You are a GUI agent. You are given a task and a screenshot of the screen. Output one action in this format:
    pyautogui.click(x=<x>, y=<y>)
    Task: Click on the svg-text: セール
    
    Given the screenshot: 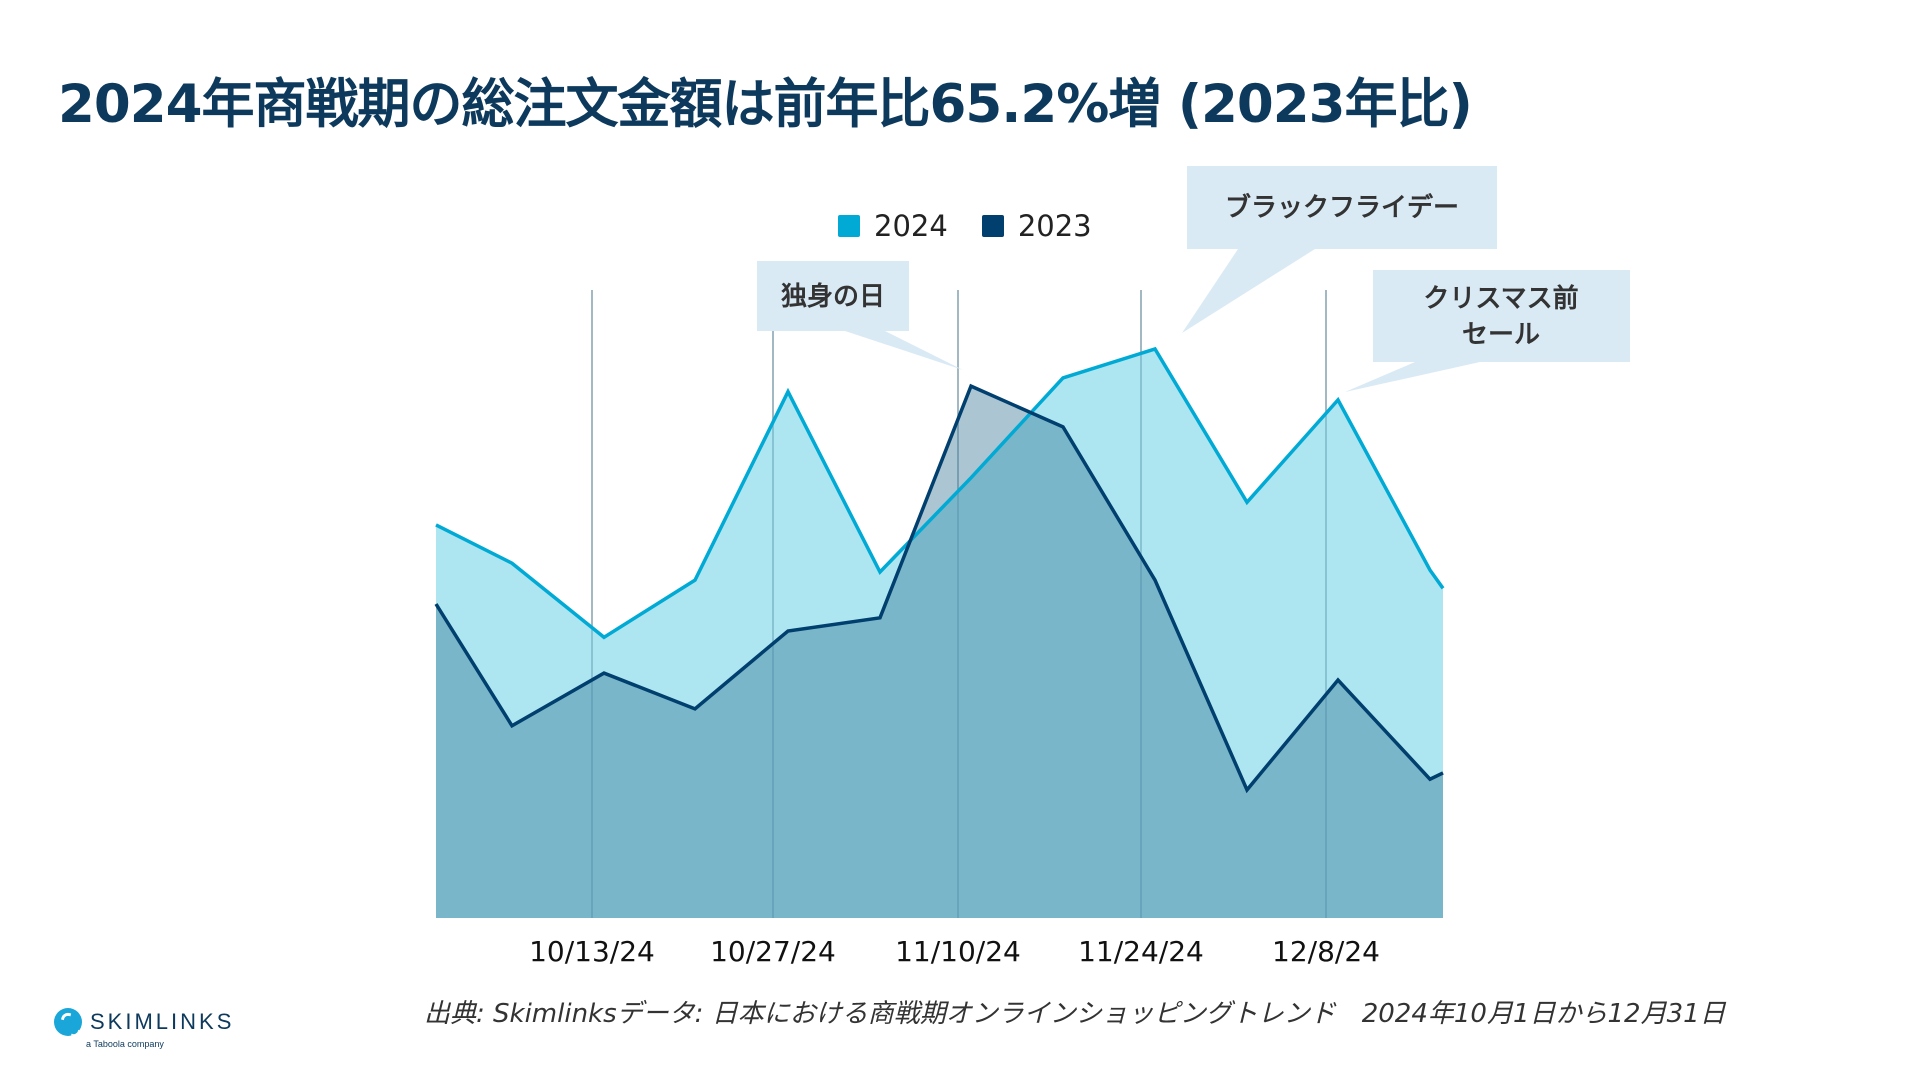 What is the action you would take?
    pyautogui.click(x=1501, y=335)
    